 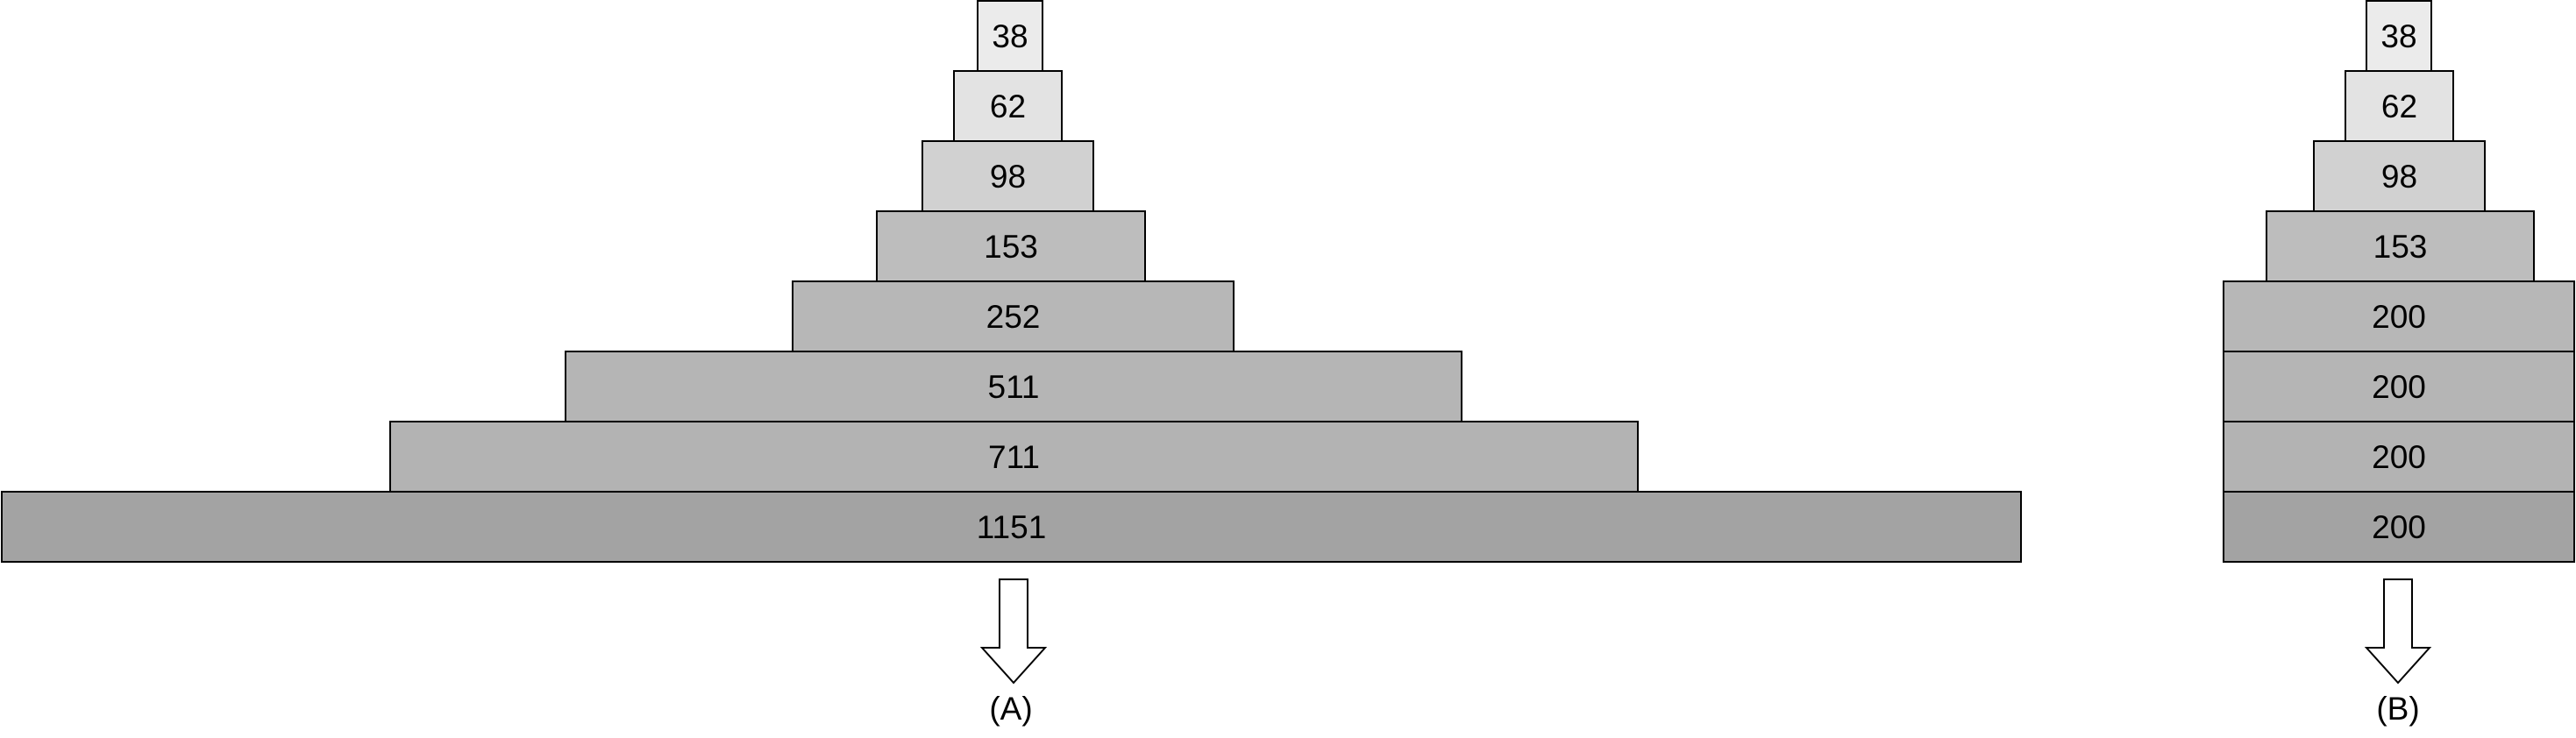 I want to click on block-711: 711, so click(x=1014, y=457).